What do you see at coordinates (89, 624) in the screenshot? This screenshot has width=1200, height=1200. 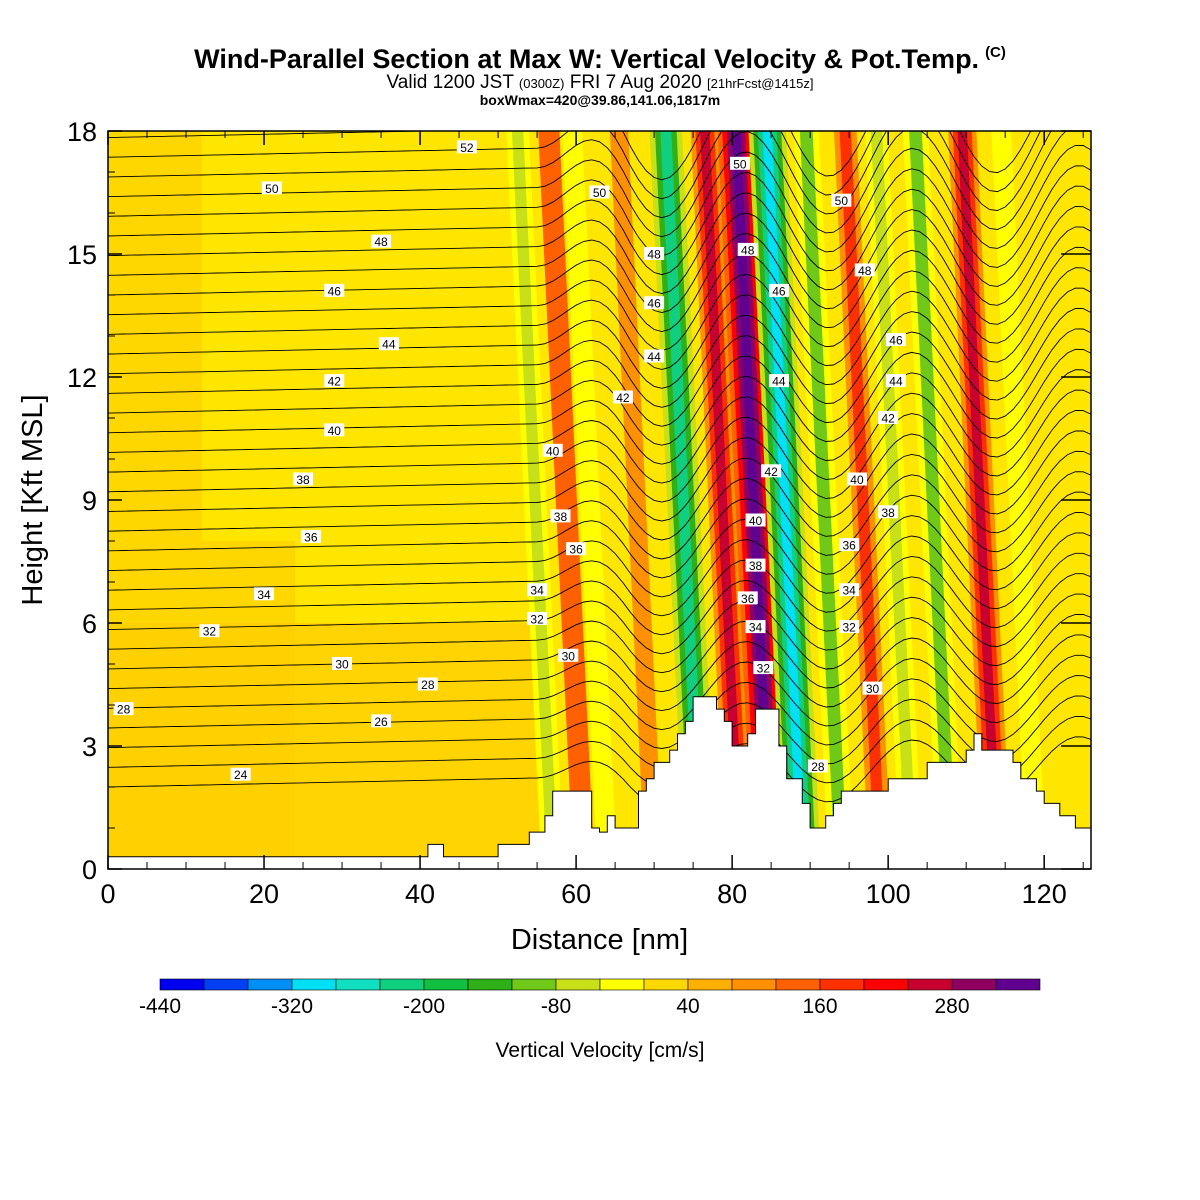 I see `y-tick-label: 6` at bounding box center [89, 624].